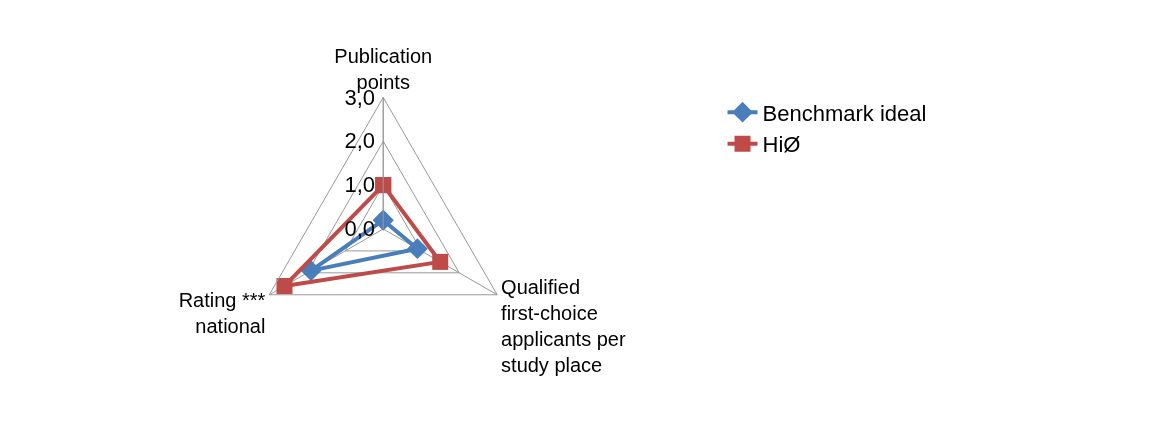 The image size is (1151, 427). What do you see at coordinates (360, 185) in the screenshot?
I see `y-tick-label: 1,0` at bounding box center [360, 185].